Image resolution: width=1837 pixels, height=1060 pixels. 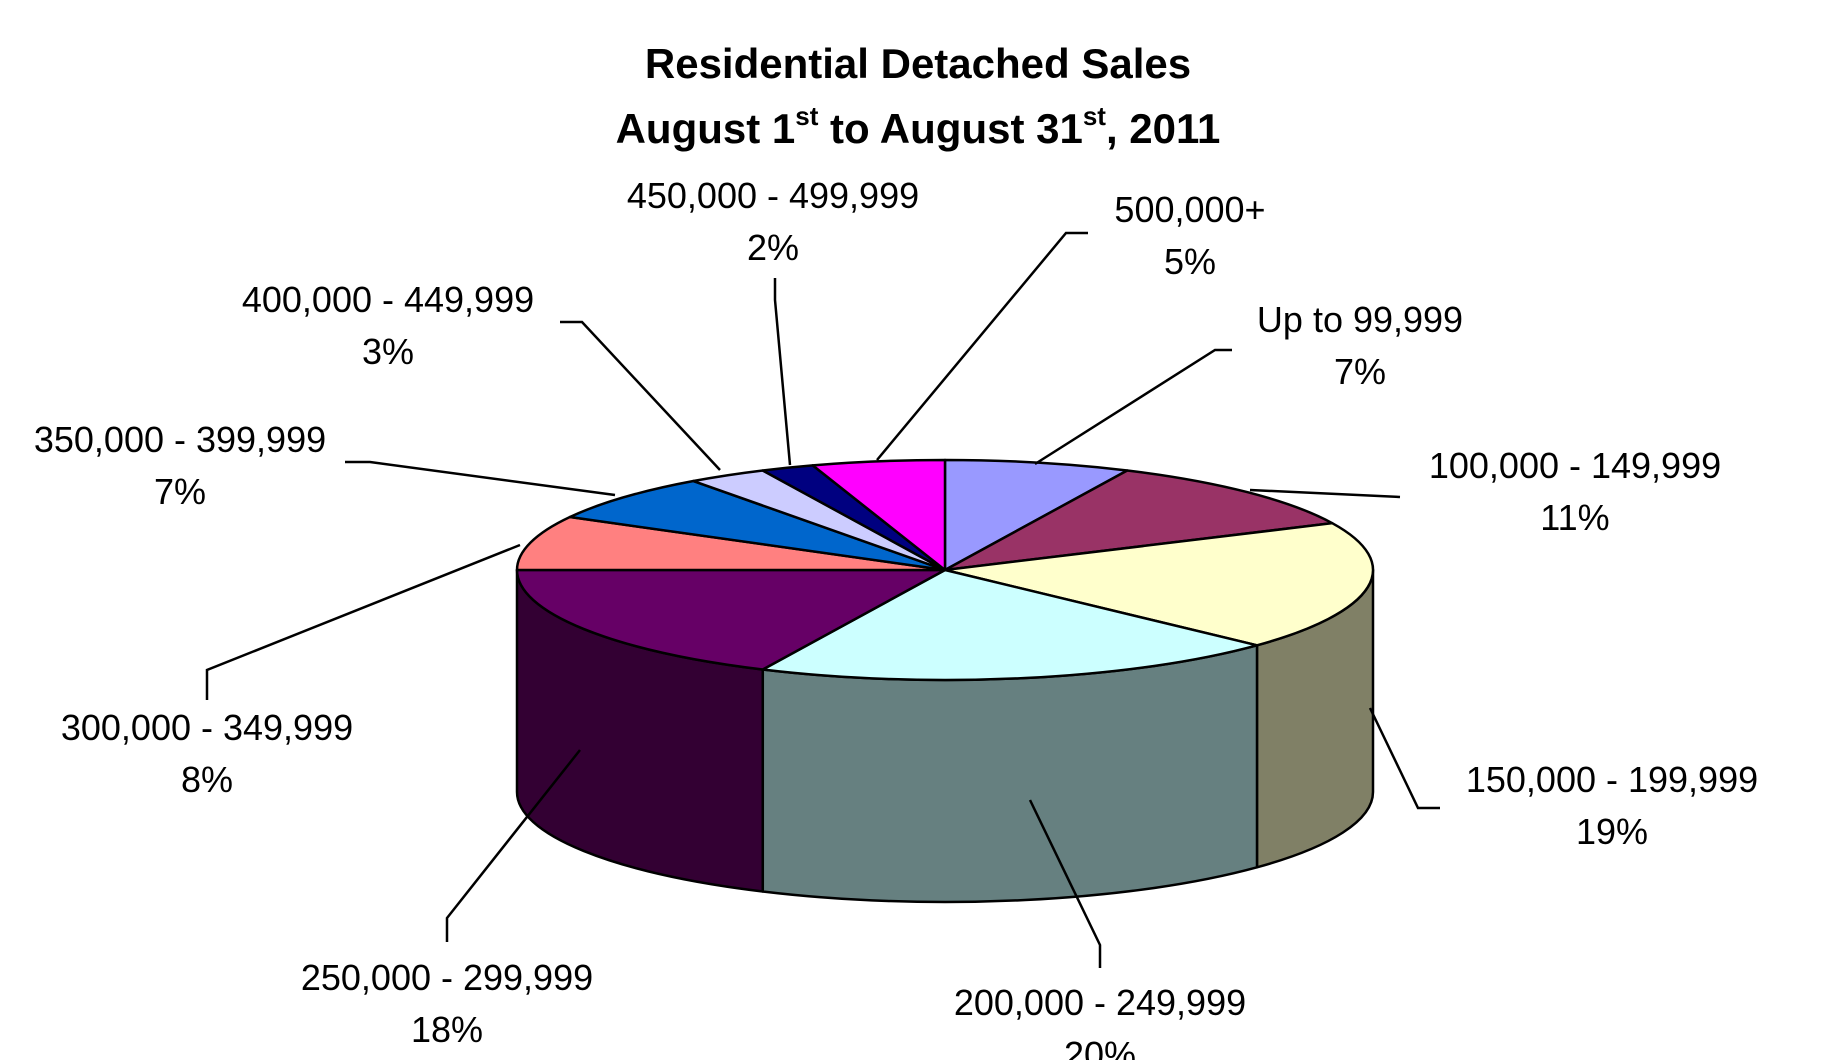 What do you see at coordinates (1360, 319) in the screenshot?
I see `slice-label-0: Up to 99,999` at bounding box center [1360, 319].